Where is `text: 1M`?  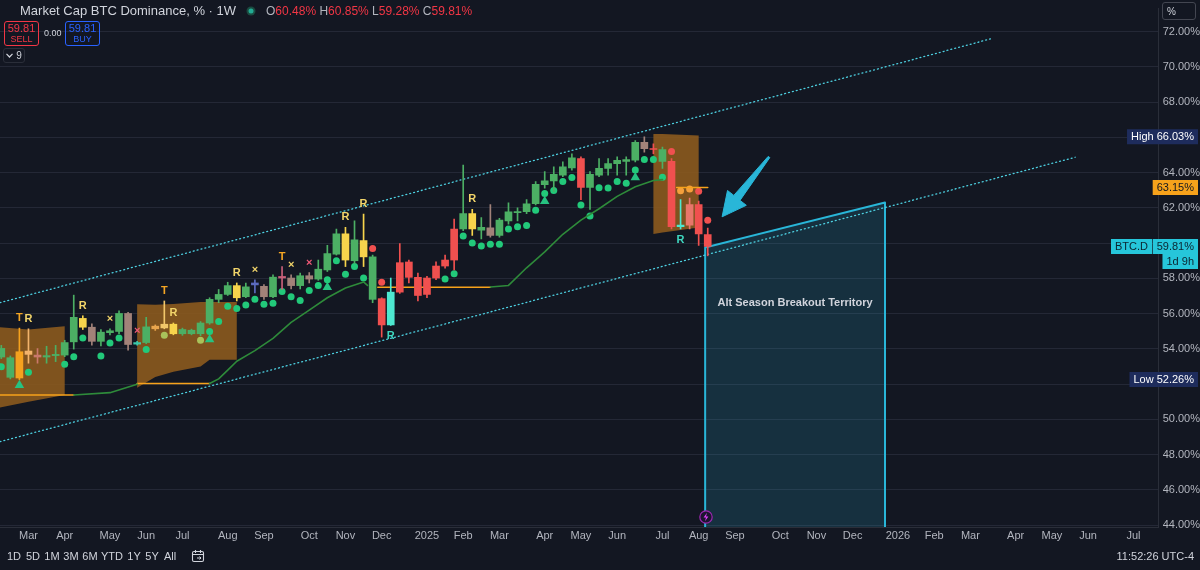
text: 1M is located at coordinates (52, 556).